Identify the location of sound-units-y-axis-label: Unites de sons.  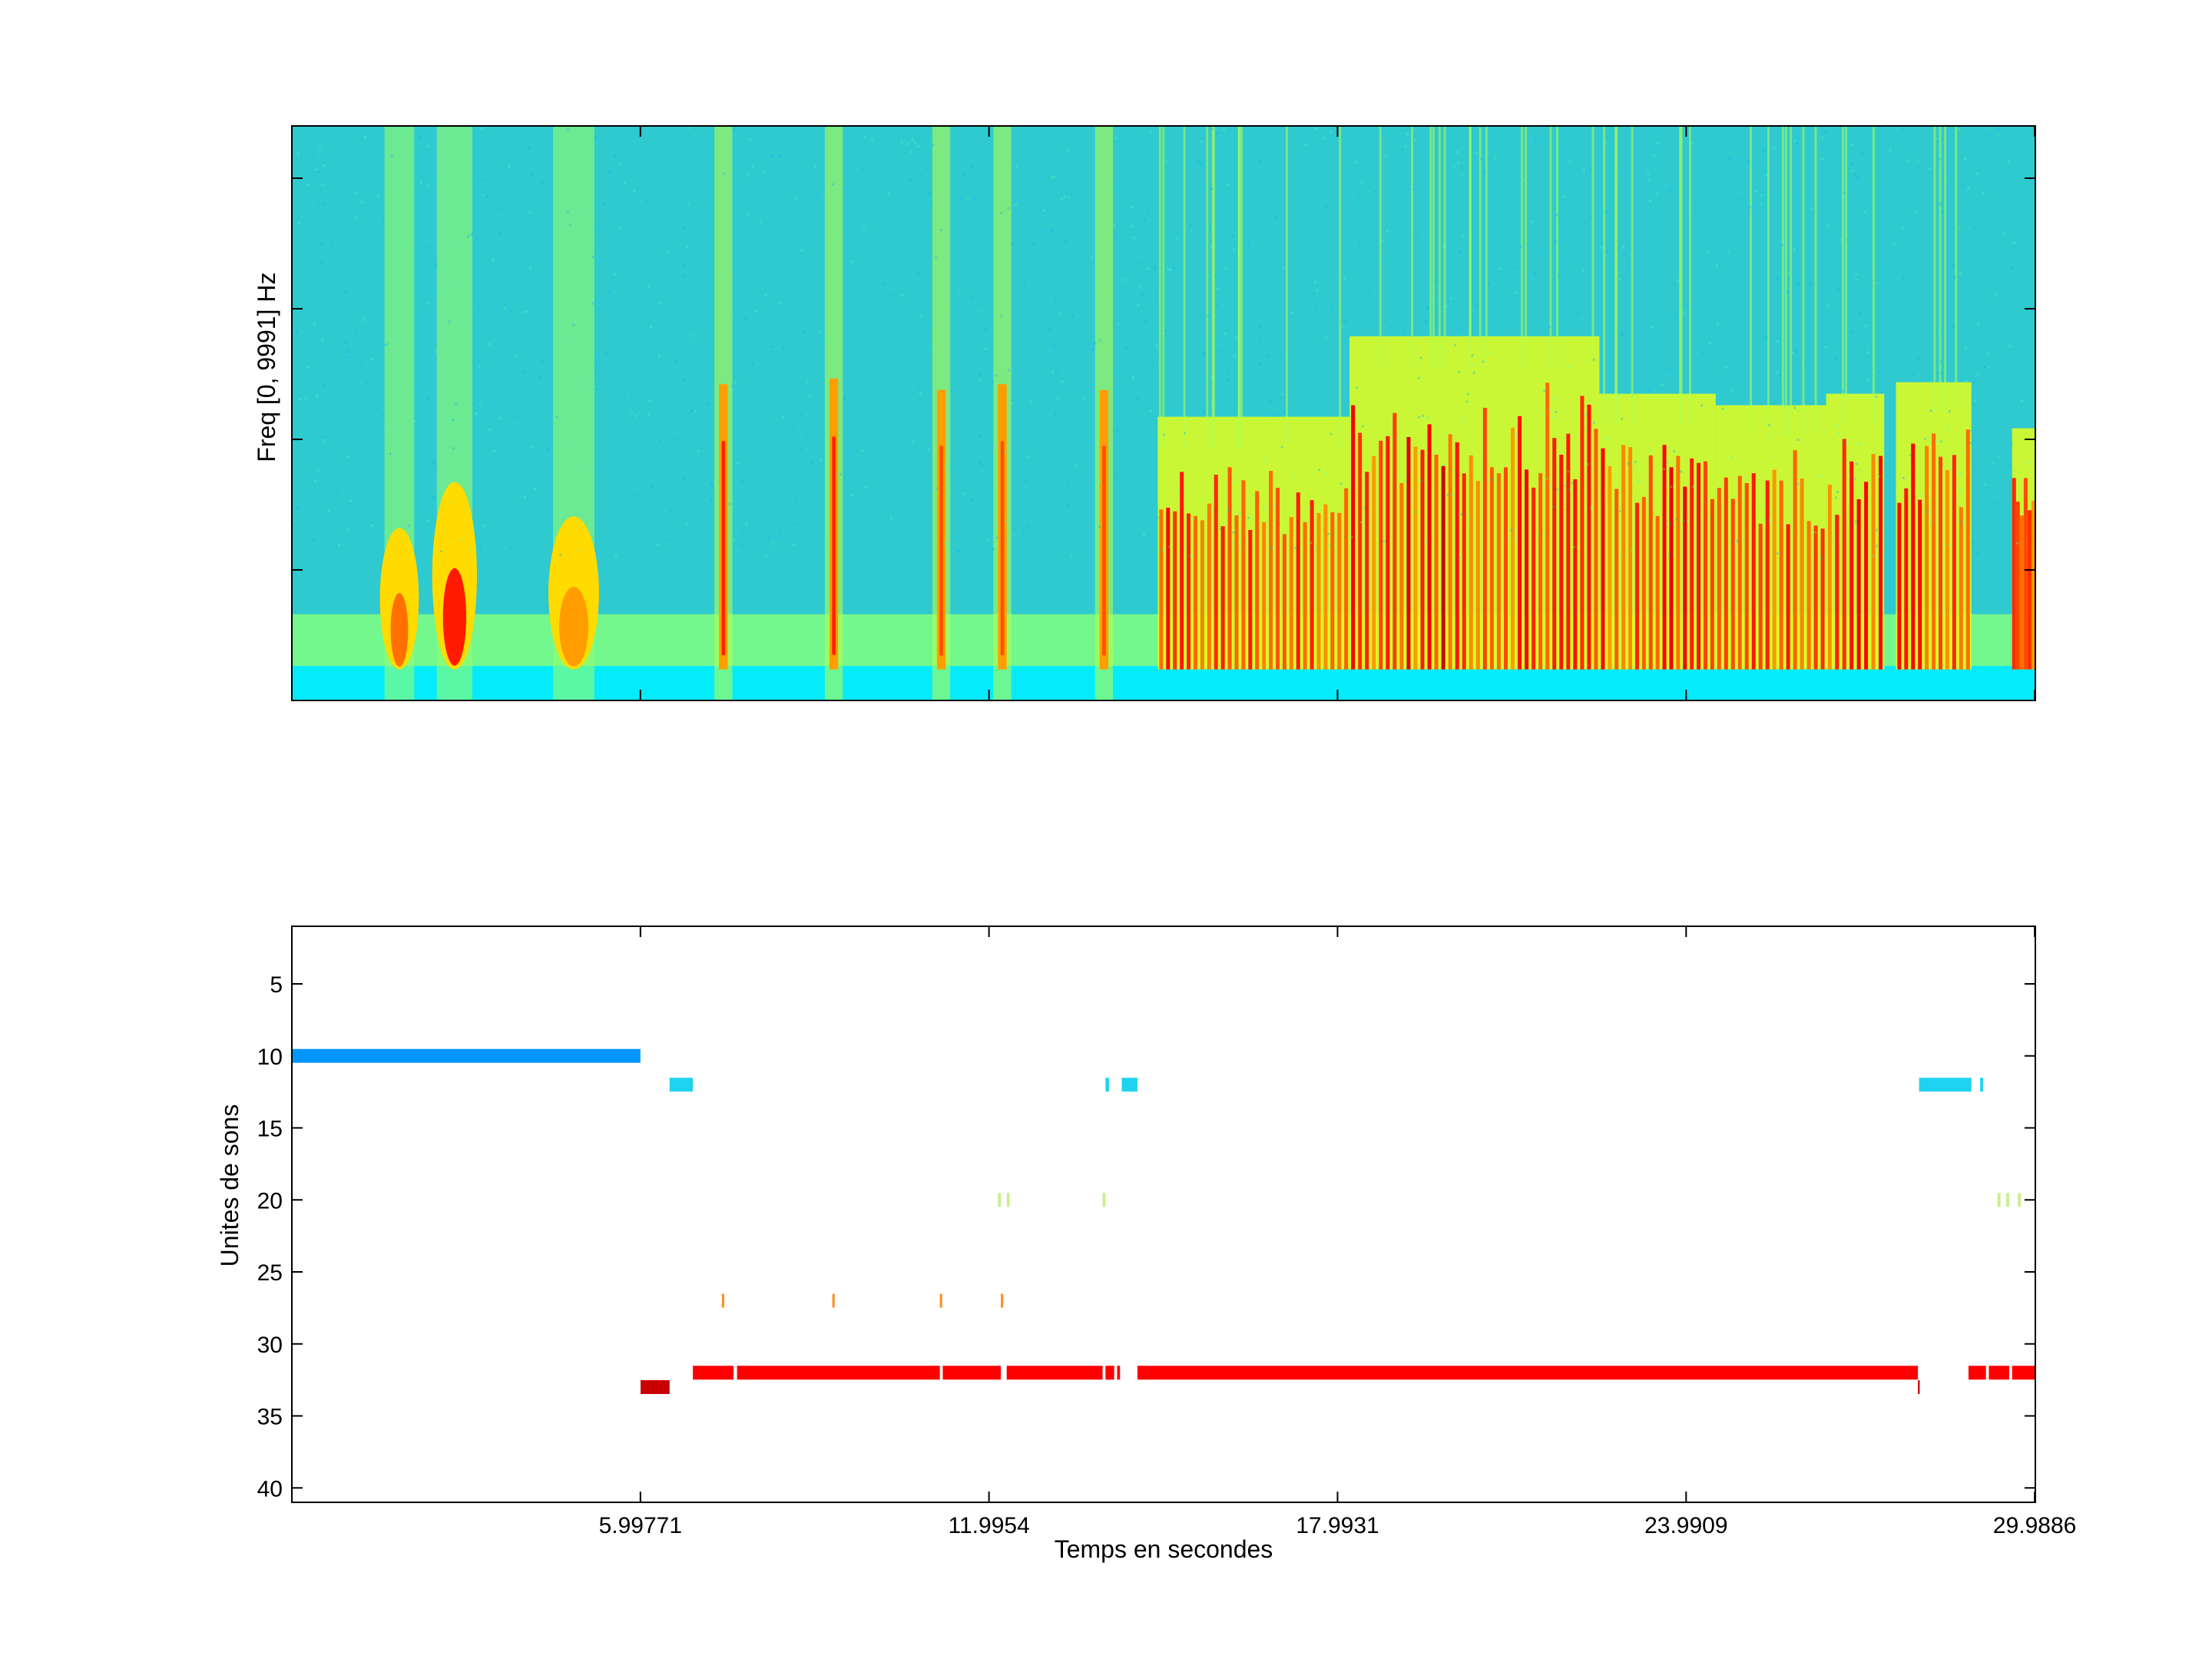
(230, 1185).